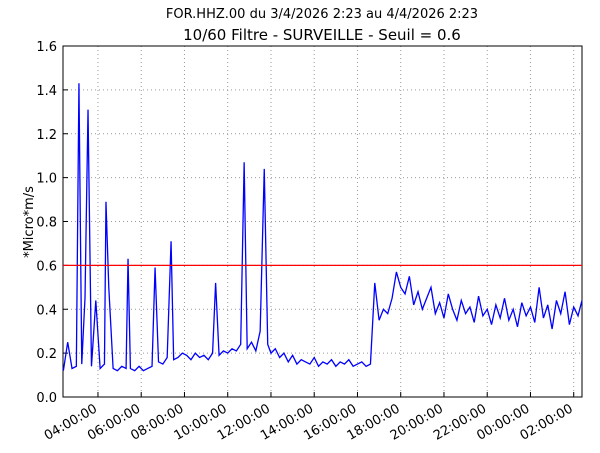 Image resolution: width=600 pixels, height=453 pixels. What do you see at coordinates (46, 135) in the screenshot?
I see `y-tick-label: 1.2` at bounding box center [46, 135].